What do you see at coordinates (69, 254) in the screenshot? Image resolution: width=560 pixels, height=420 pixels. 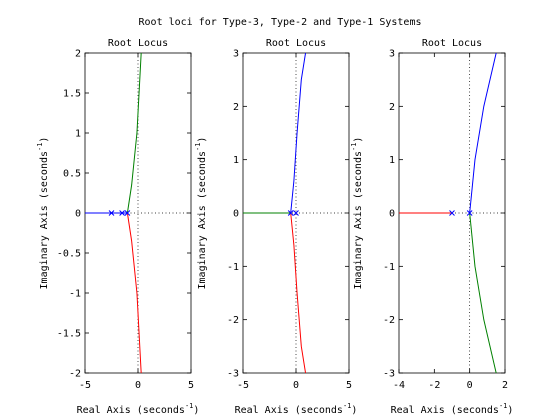 I see `y-tick-label: -0.5` at bounding box center [69, 254].